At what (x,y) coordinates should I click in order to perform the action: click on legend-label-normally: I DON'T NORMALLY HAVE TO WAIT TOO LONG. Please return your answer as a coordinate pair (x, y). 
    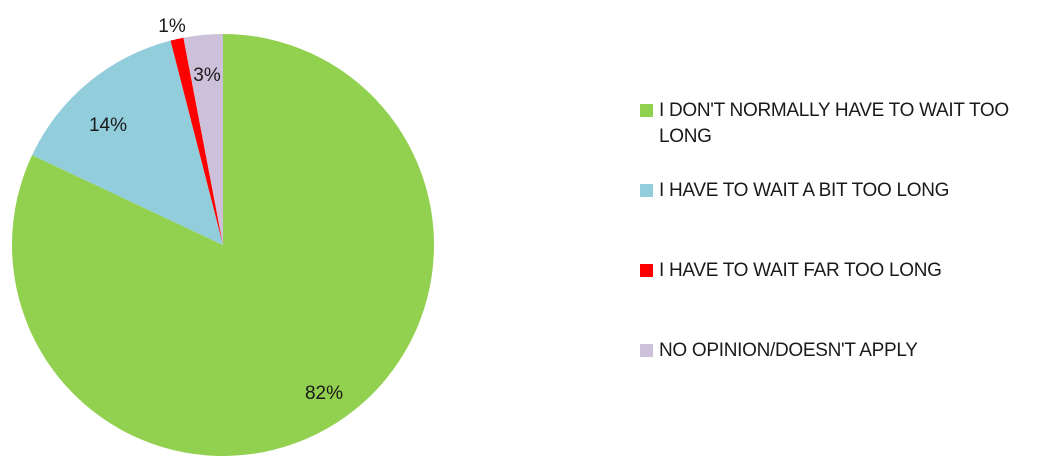
    Looking at the image, I should click on (834, 123).